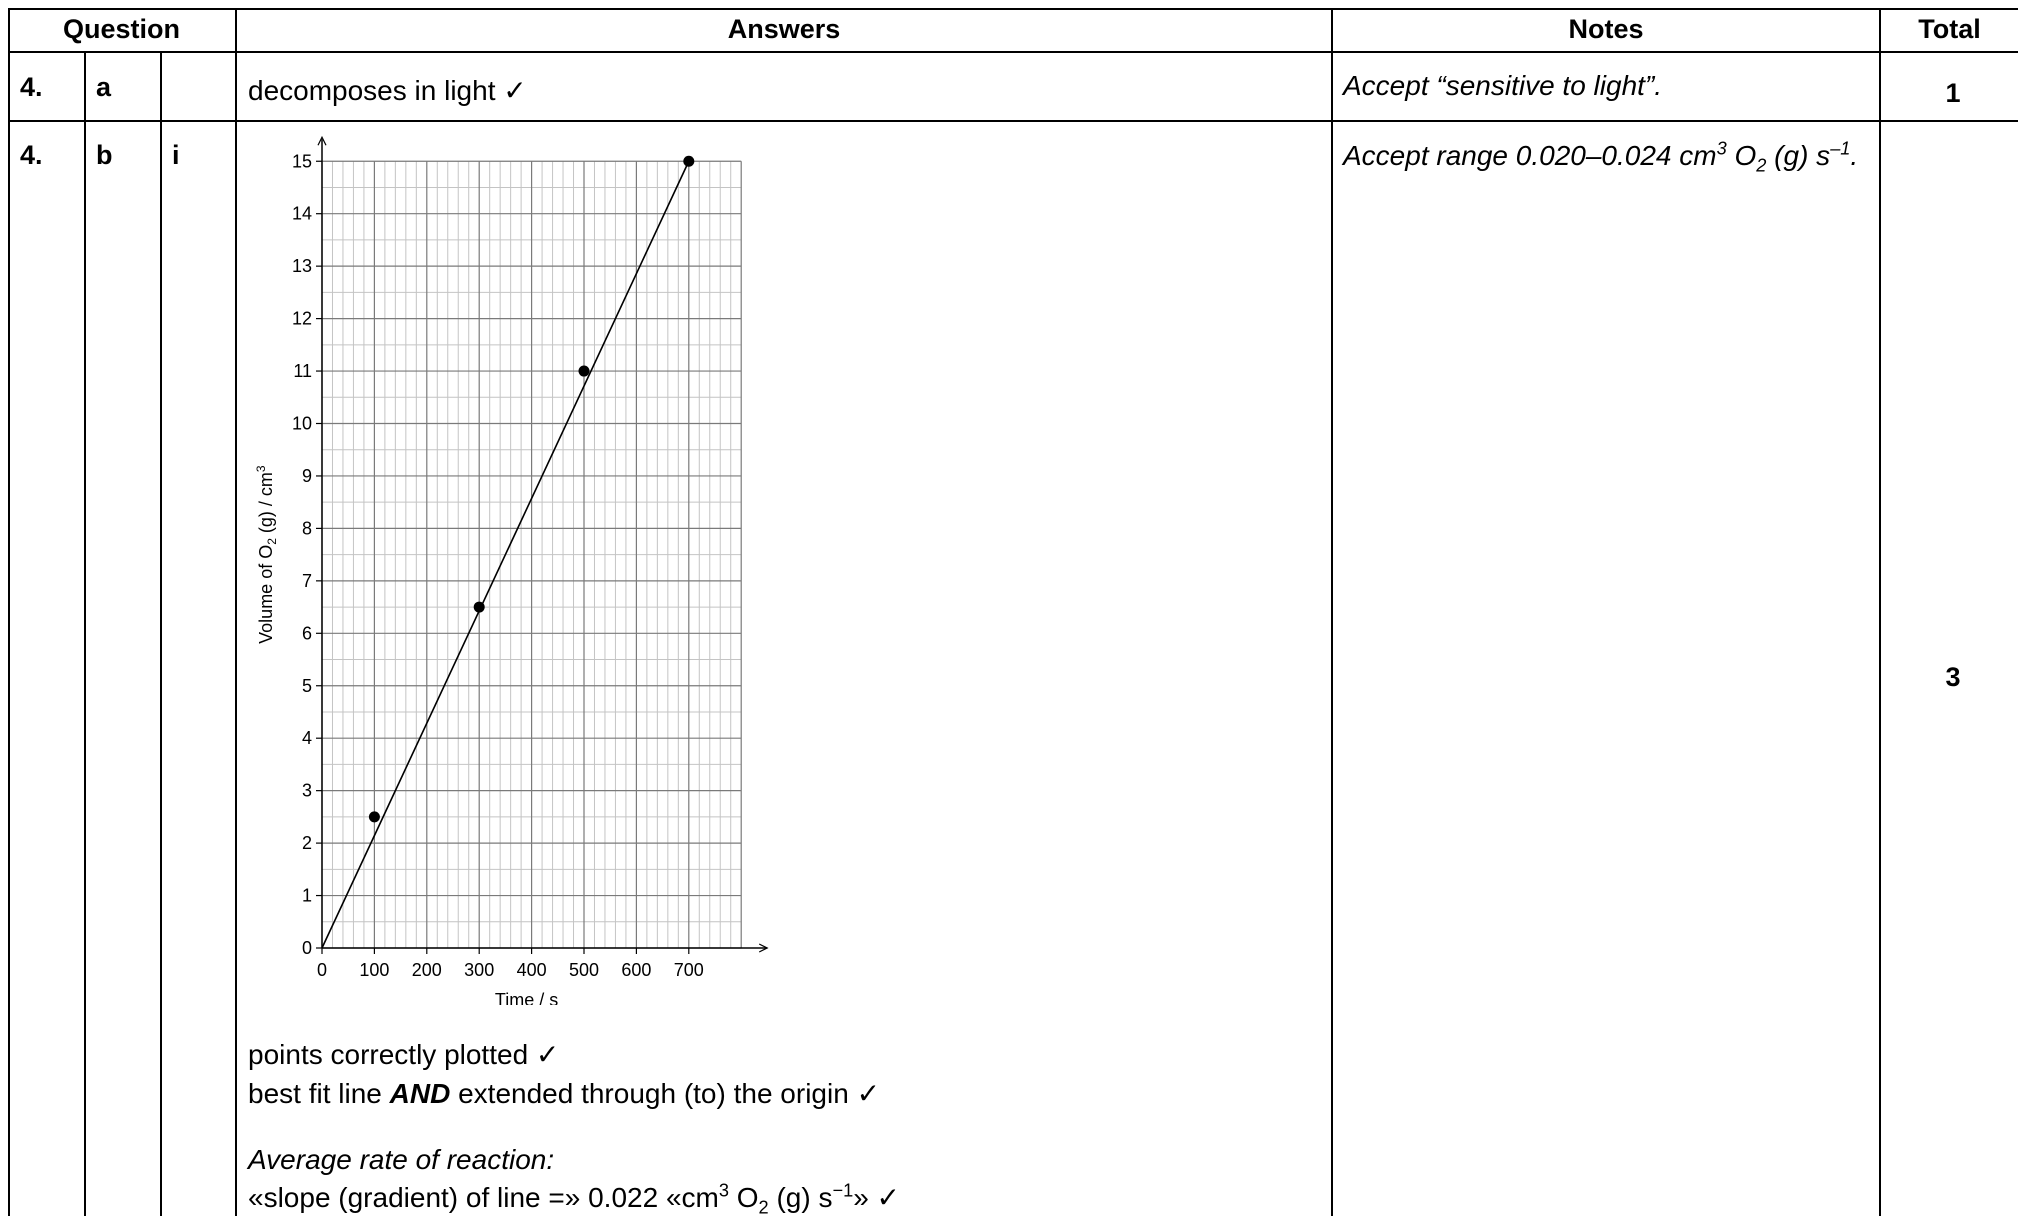  Describe the element at coordinates (307, 843) in the screenshot. I see `y-tick-label: 2` at that location.